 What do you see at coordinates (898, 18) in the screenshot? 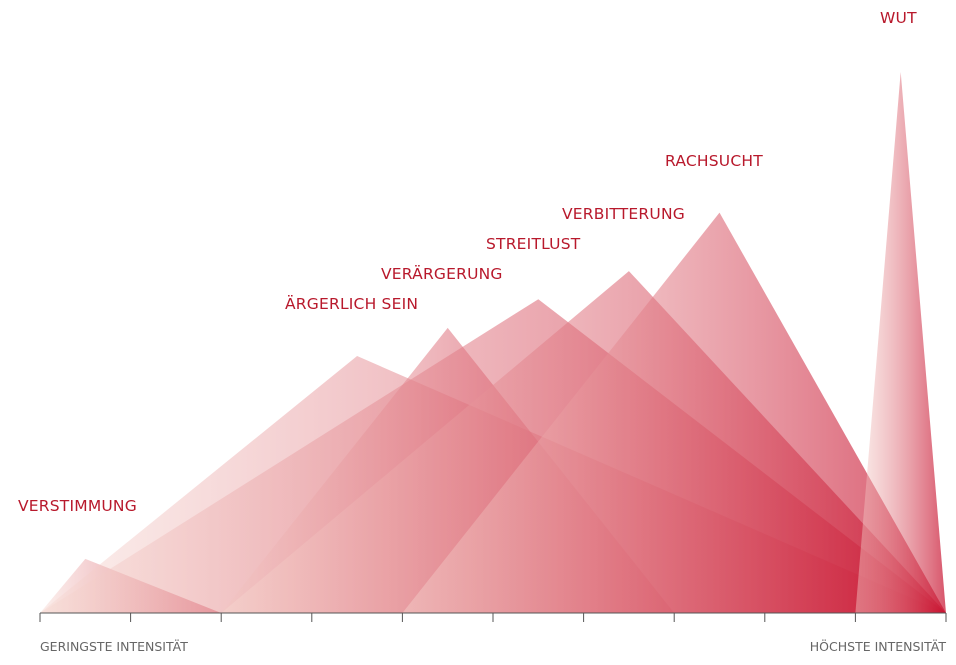
I see `label-wut: WUT` at bounding box center [898, 18].